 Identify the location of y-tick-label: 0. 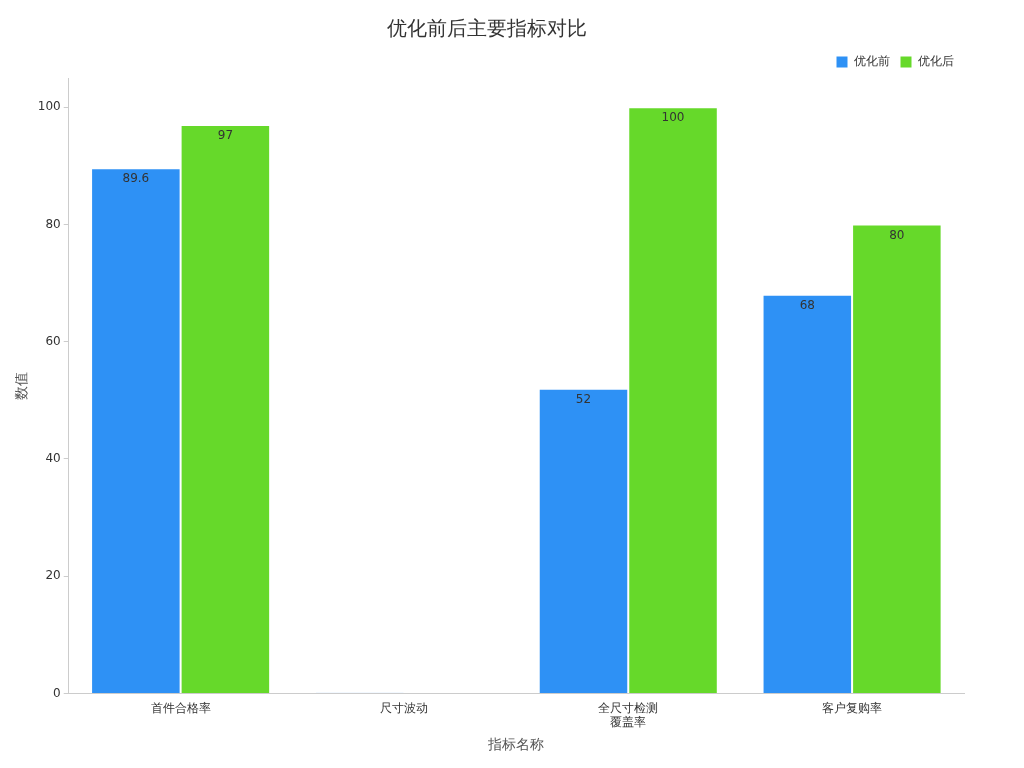
(57, 692).